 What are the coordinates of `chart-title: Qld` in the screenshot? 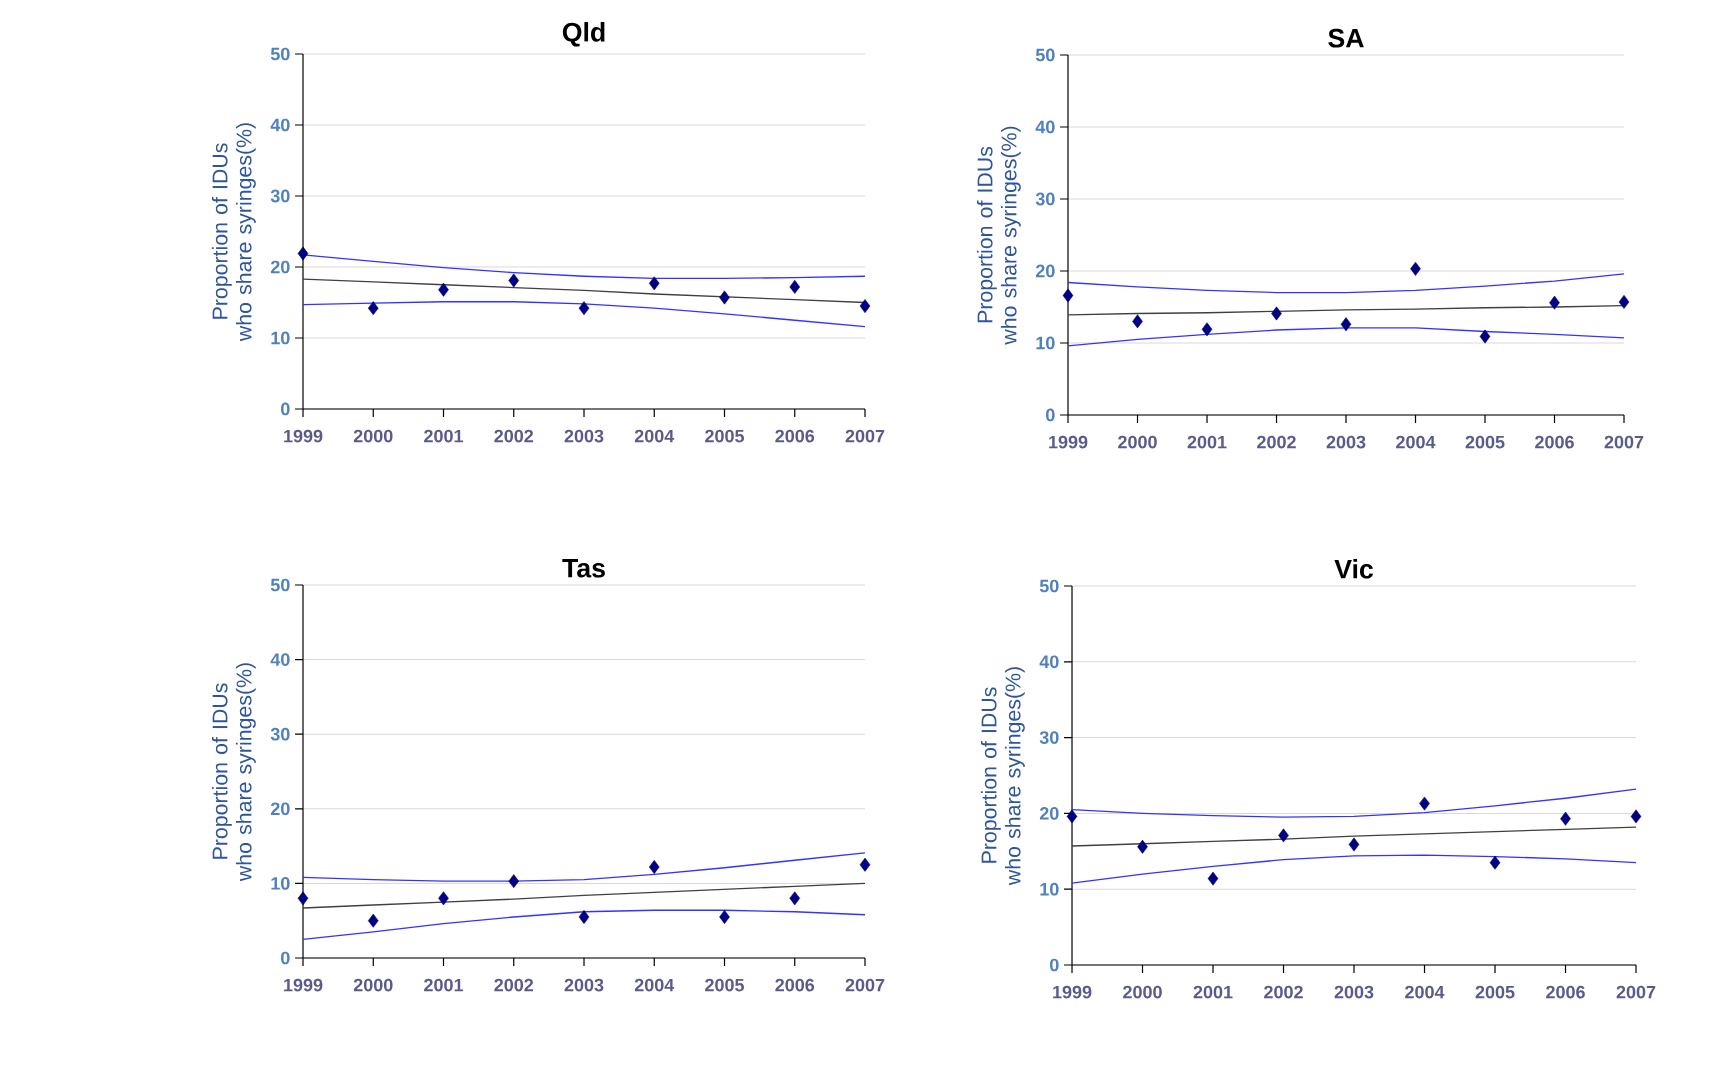 It's located at (583, 34).